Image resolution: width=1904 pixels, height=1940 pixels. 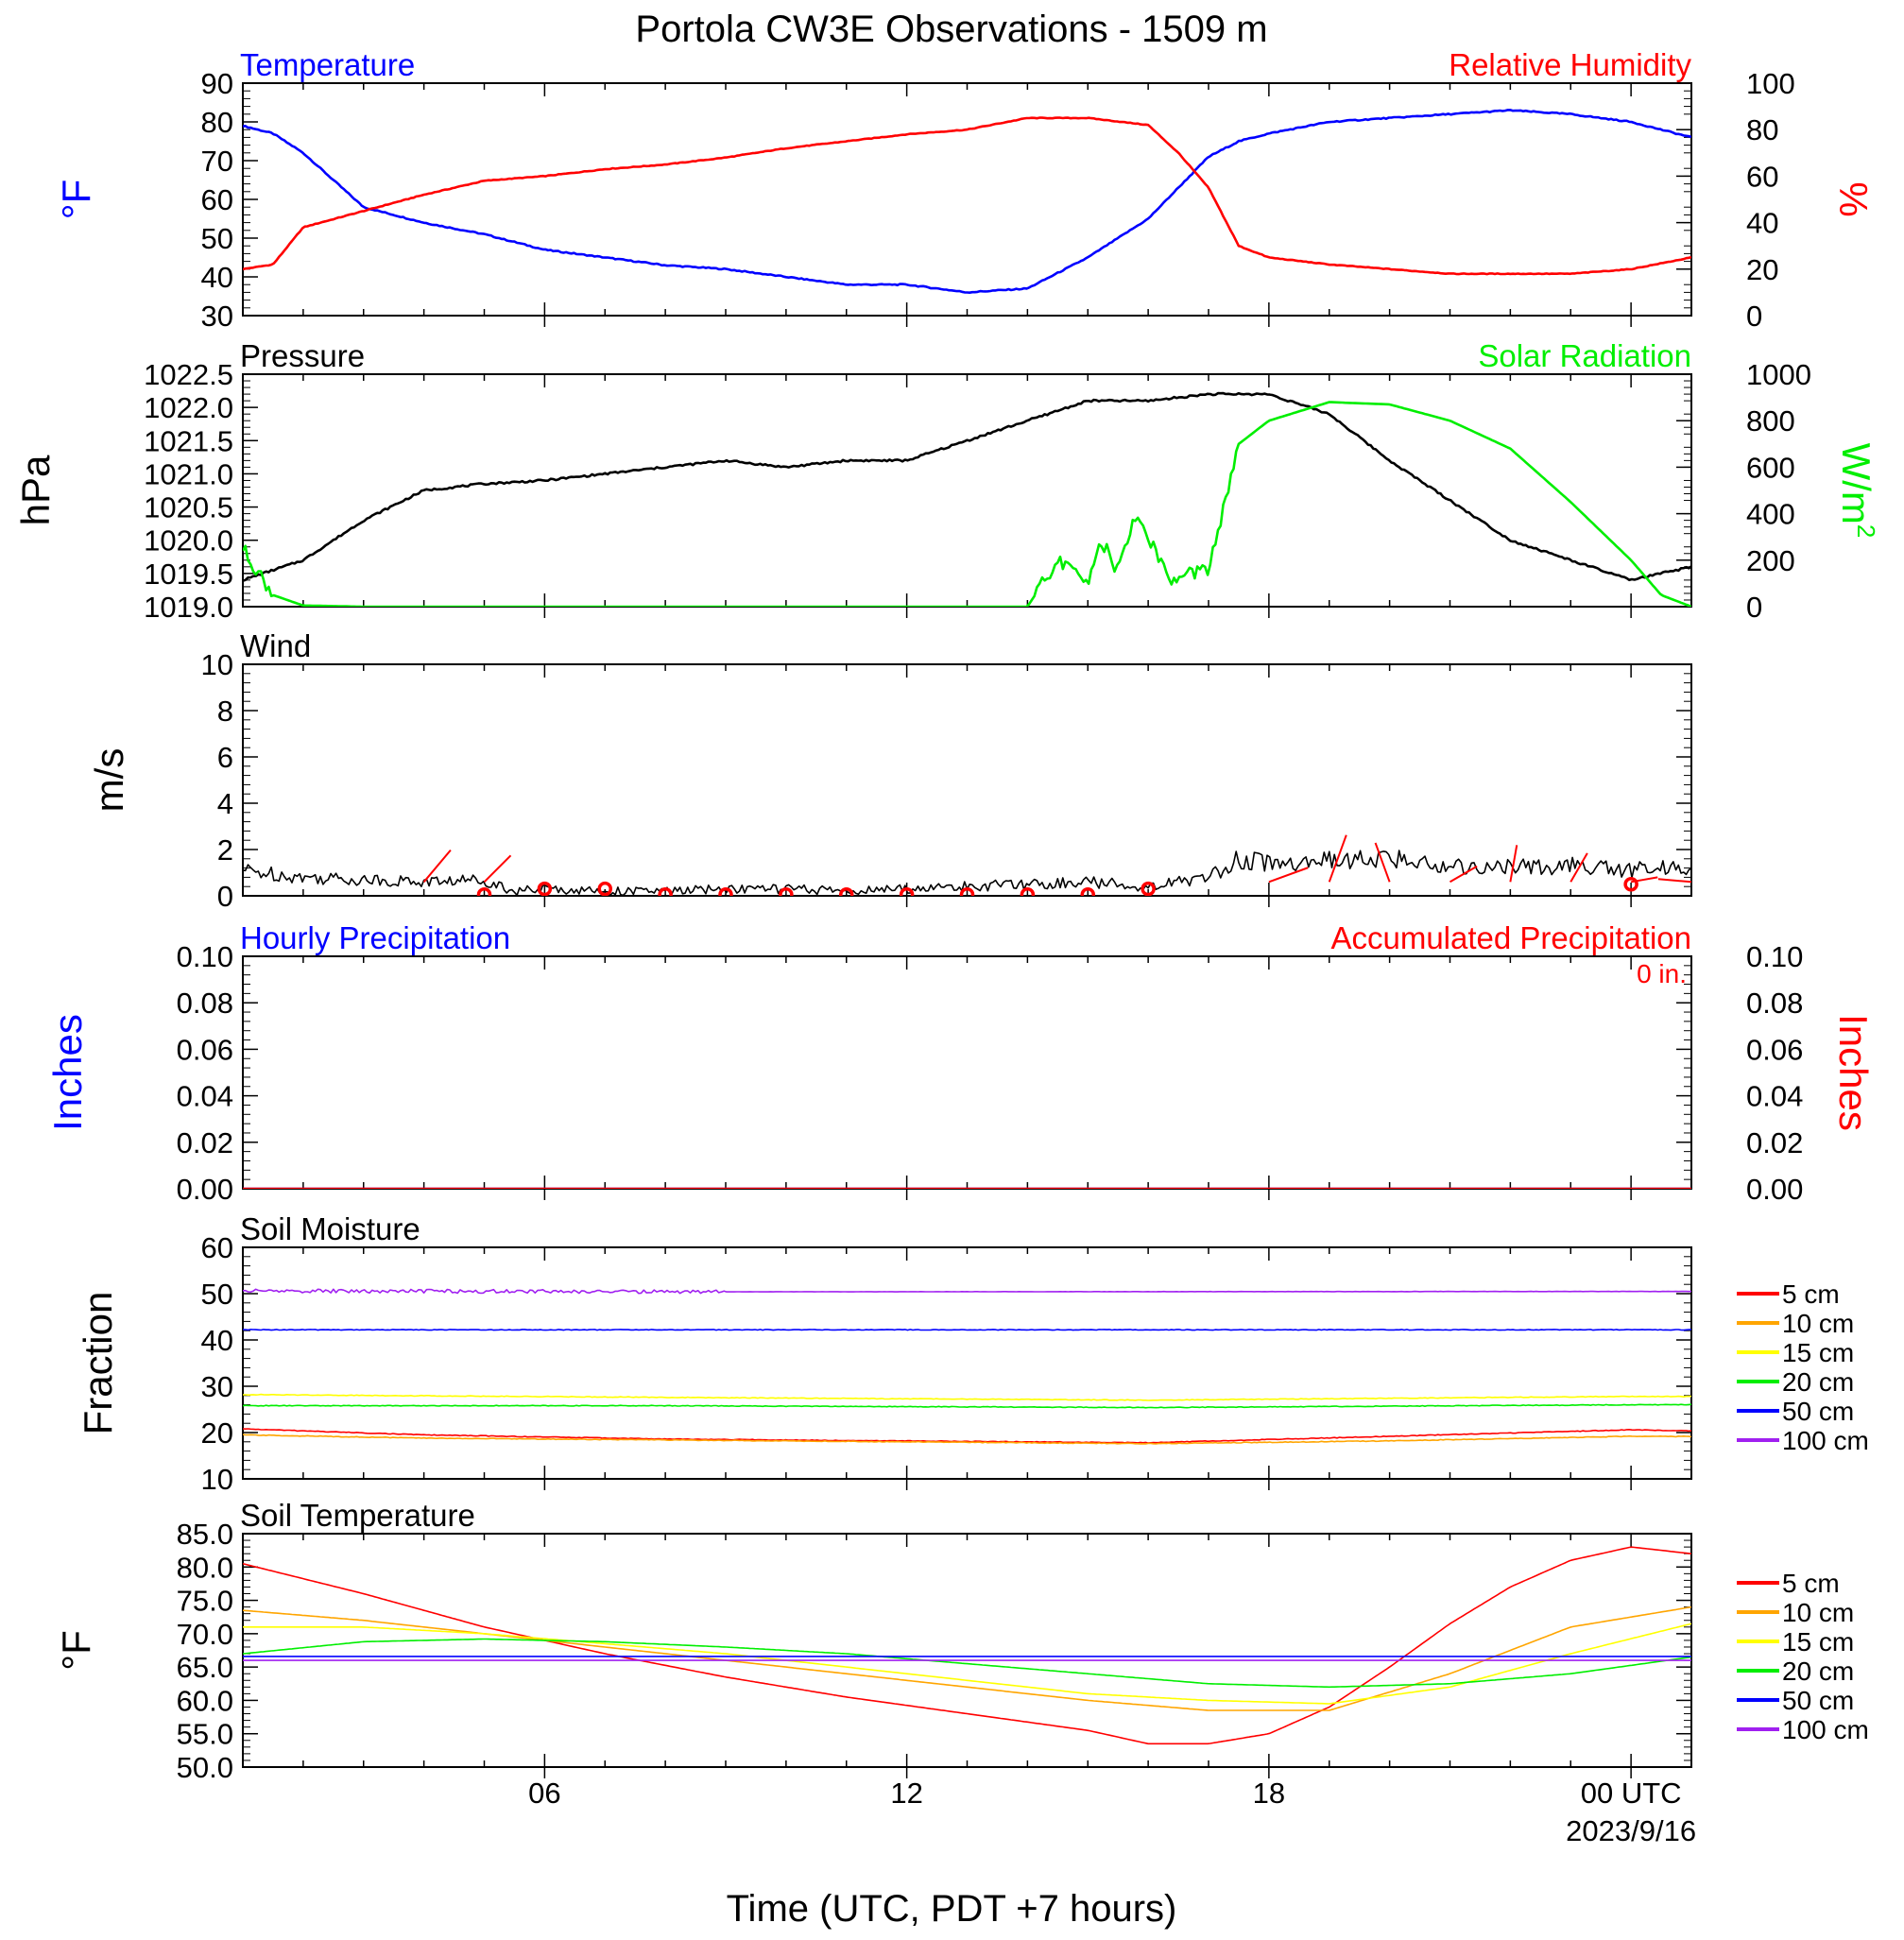 I want to click on y-tick-label-right: 0.10, so click(x=1774, y=957).